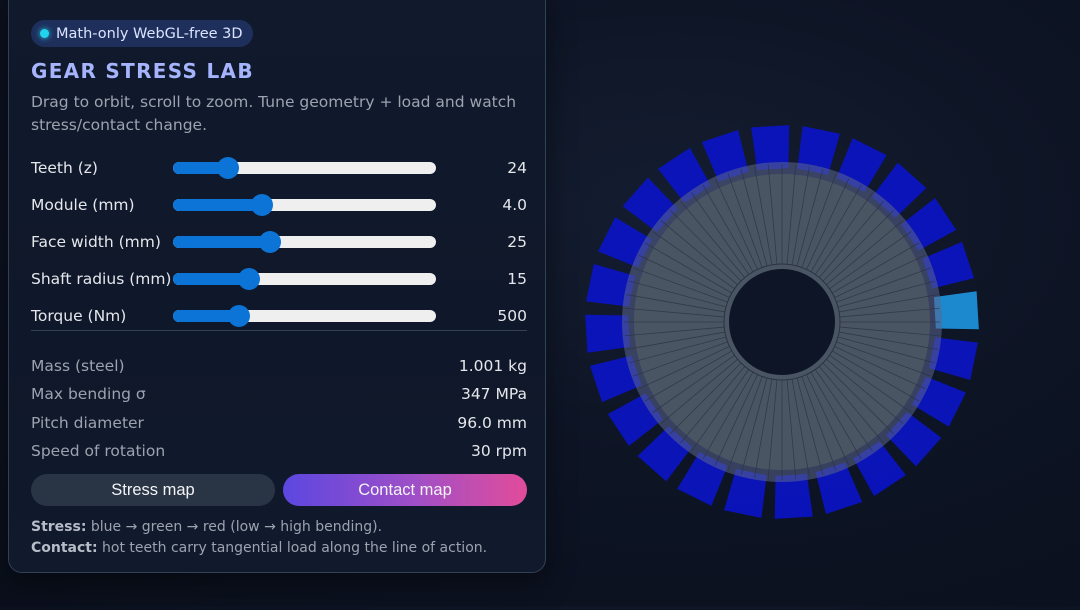 The width and height of the screenshot is (1080, 610). What do you see at coordinates (222, 242) in the screenshot?
I see `face-width-slider-fill` at bounding box center [222, 242].